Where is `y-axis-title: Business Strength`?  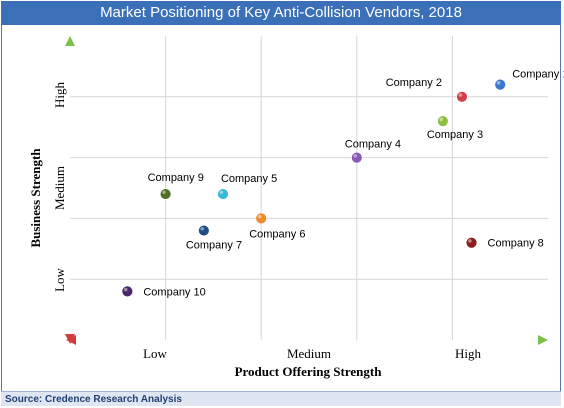
y-axis-title: Business Strength is located at coordinates (35, 198).